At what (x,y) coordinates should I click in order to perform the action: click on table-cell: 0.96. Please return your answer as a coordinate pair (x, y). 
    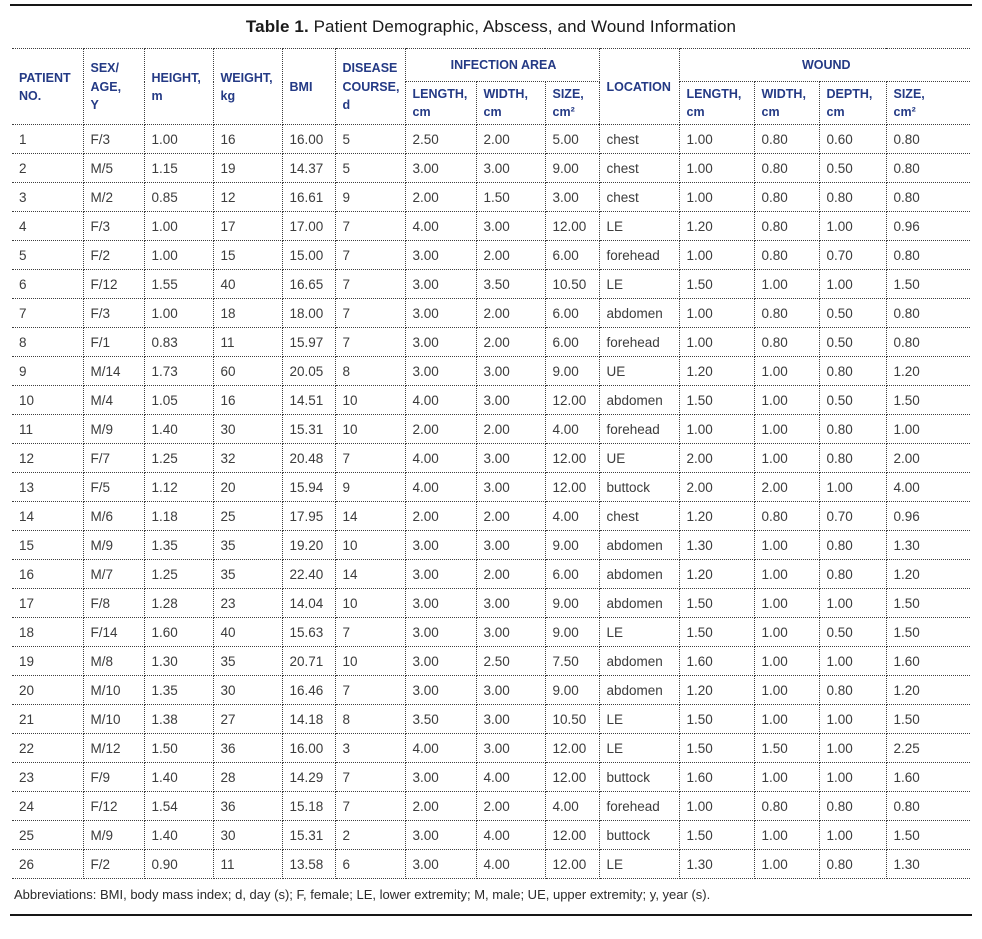
    Looking at the image, I should click on (928, 226).